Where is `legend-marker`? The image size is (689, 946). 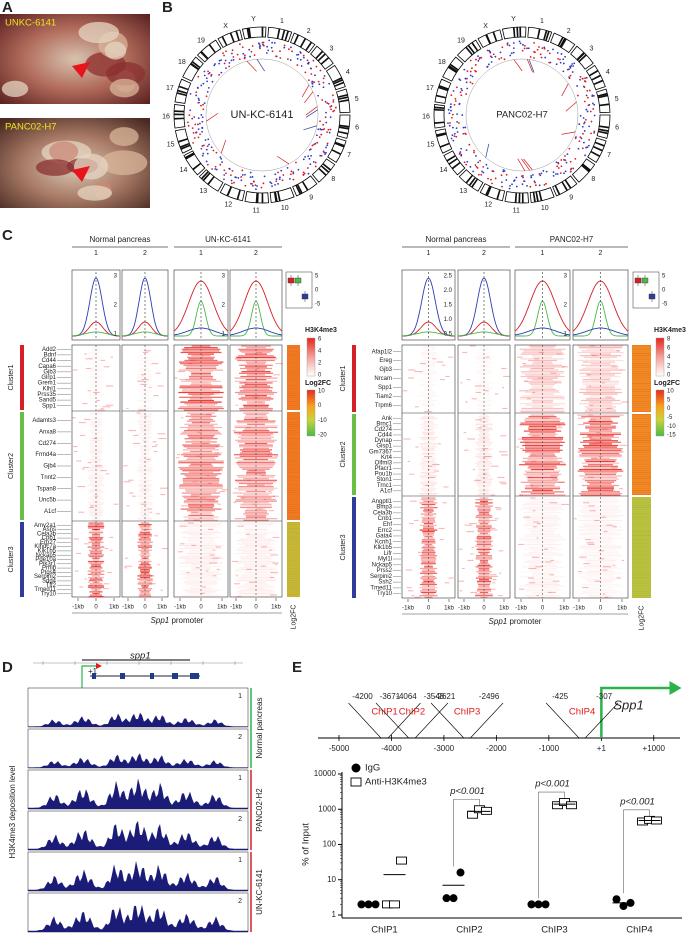
legend-marker is located at coordinates (356, 768).